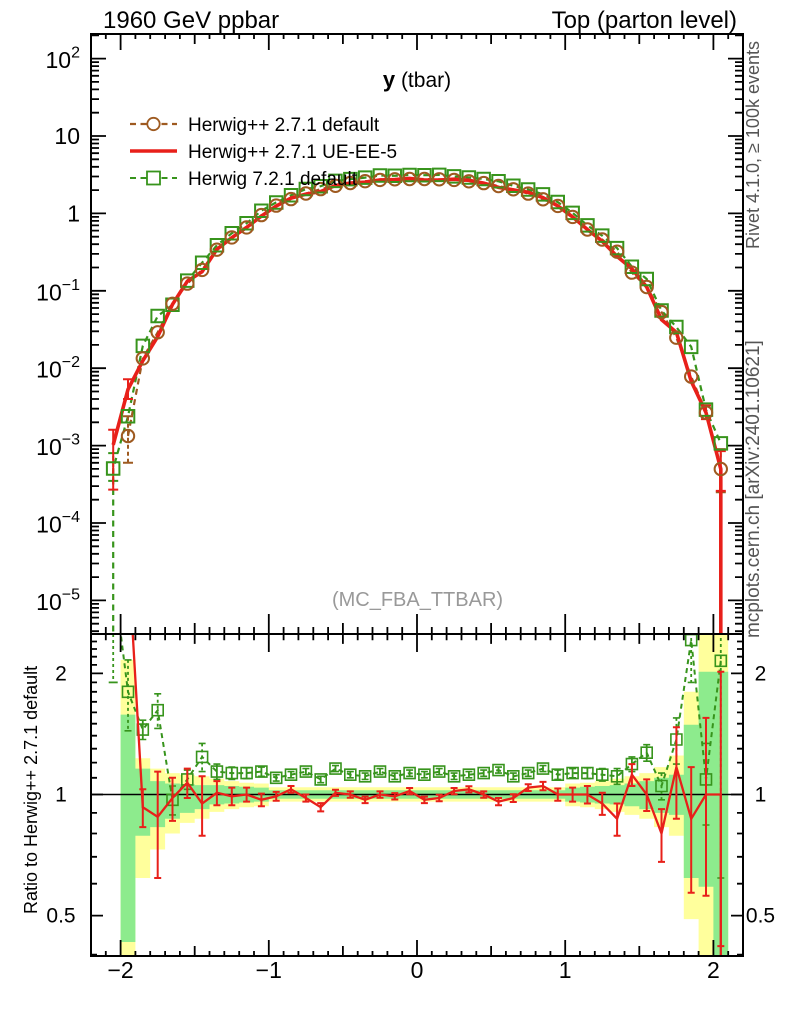 This screenshot has width=786, height=1024. What do you see at coordinates (67, 136) in the screenshot?
I see `svg-text: 10` at bounding box center [67, 136].